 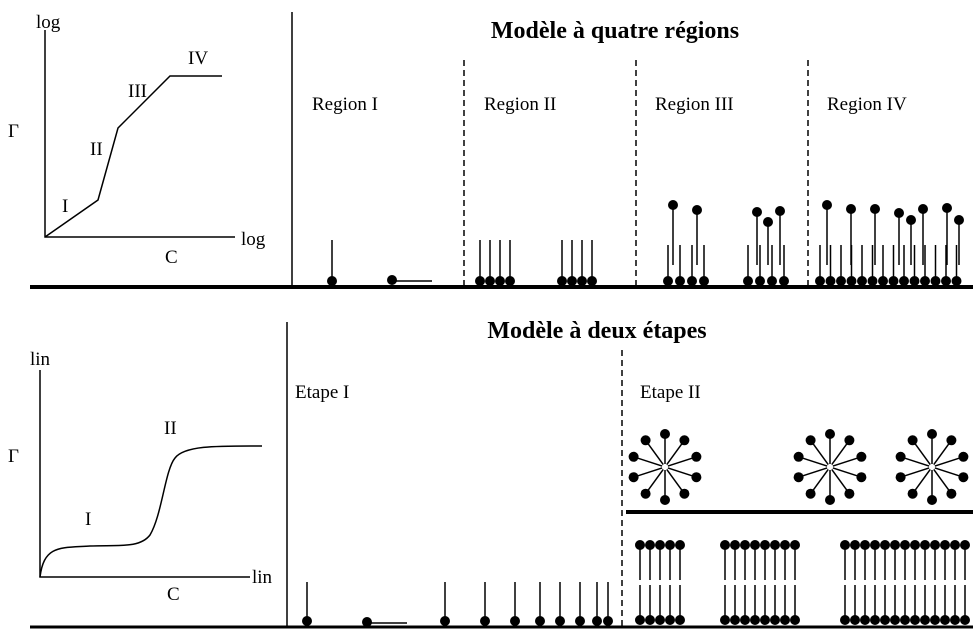 I want to click on stage-label: Etape I, so click(x=322, y=392).